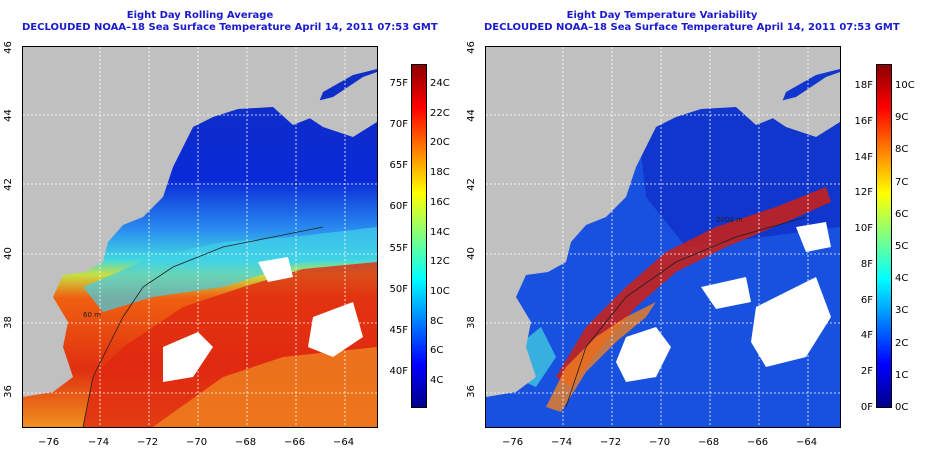 Image resolution: width=950 pixels, height=475 pixels. Describe the element at coordinates (611, 442) in the screenshot. I see `panel2-xtick-72: −72` at that location.